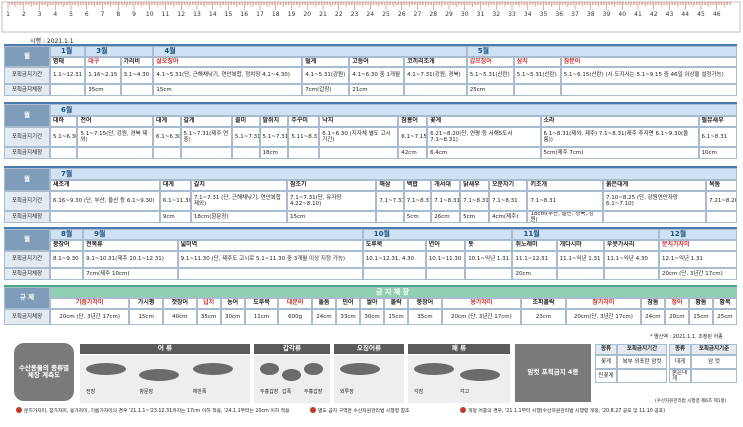  I want to click on species-name: 참가자미, so click(603, 303).